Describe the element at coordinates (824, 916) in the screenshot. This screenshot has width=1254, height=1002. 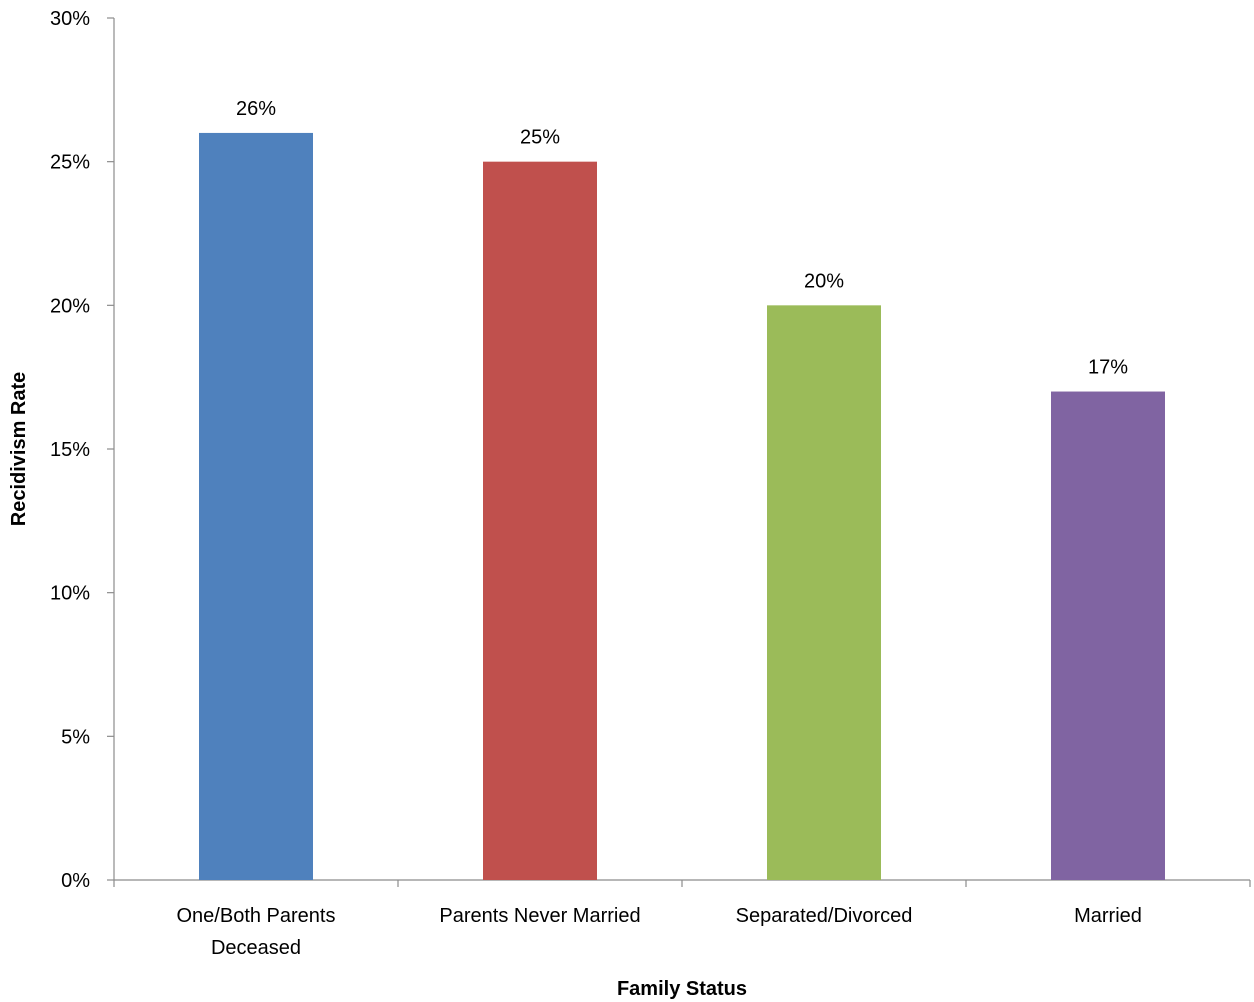
I see `x-tick-label: Separated/Divorced` at that location.